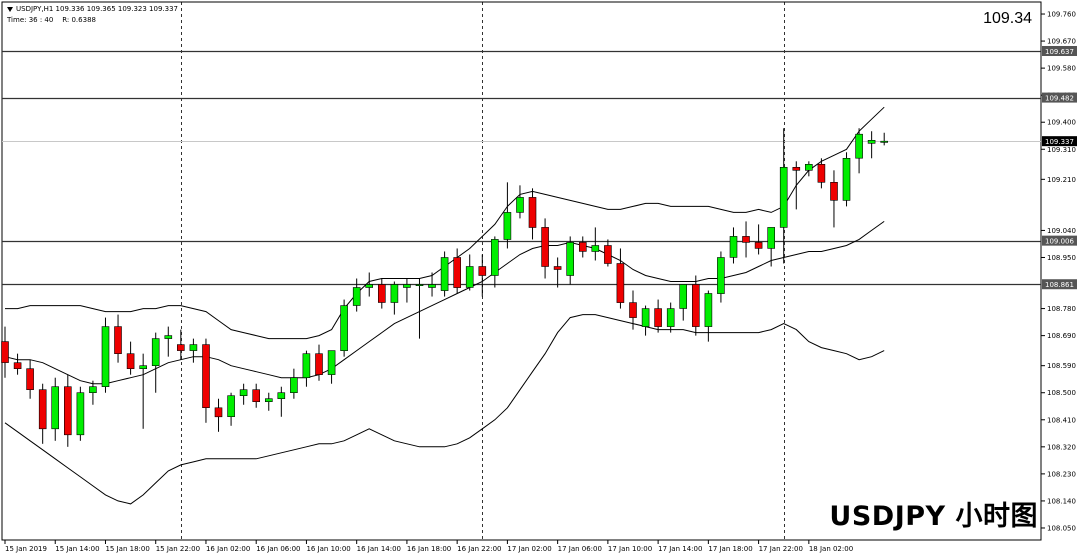  Describe the element at coordinates (26, 549) in the screenshot. I see `x-tick-label: 15 Jan 2019` at that location.